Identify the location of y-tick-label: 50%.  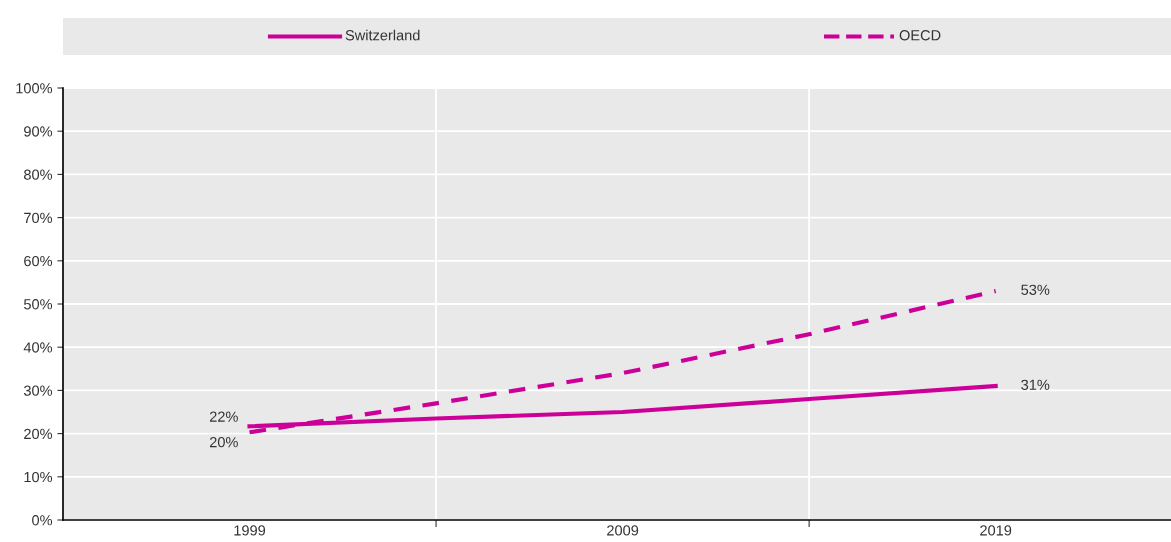
(38, 304).